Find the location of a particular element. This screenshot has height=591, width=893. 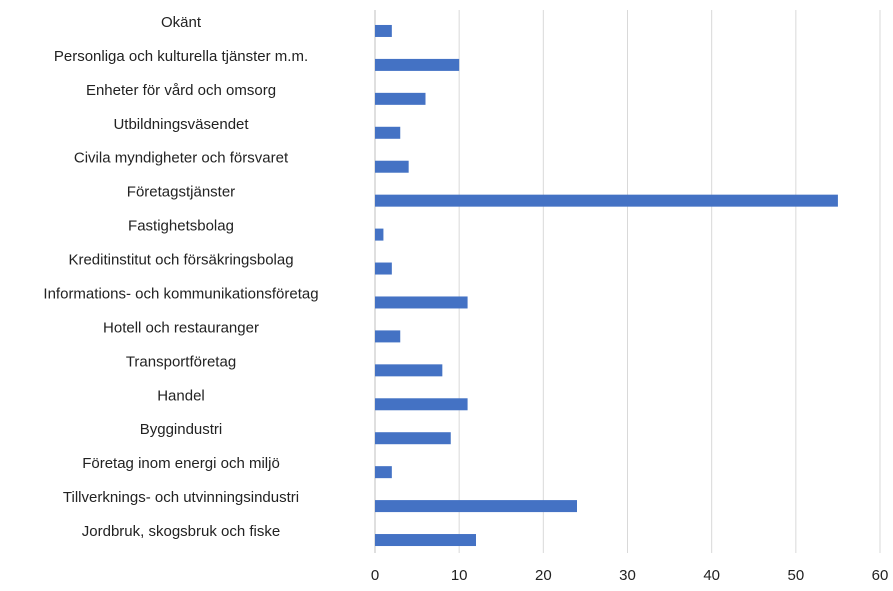

x-tick-label: 0 is located at coordinates (375, 575).